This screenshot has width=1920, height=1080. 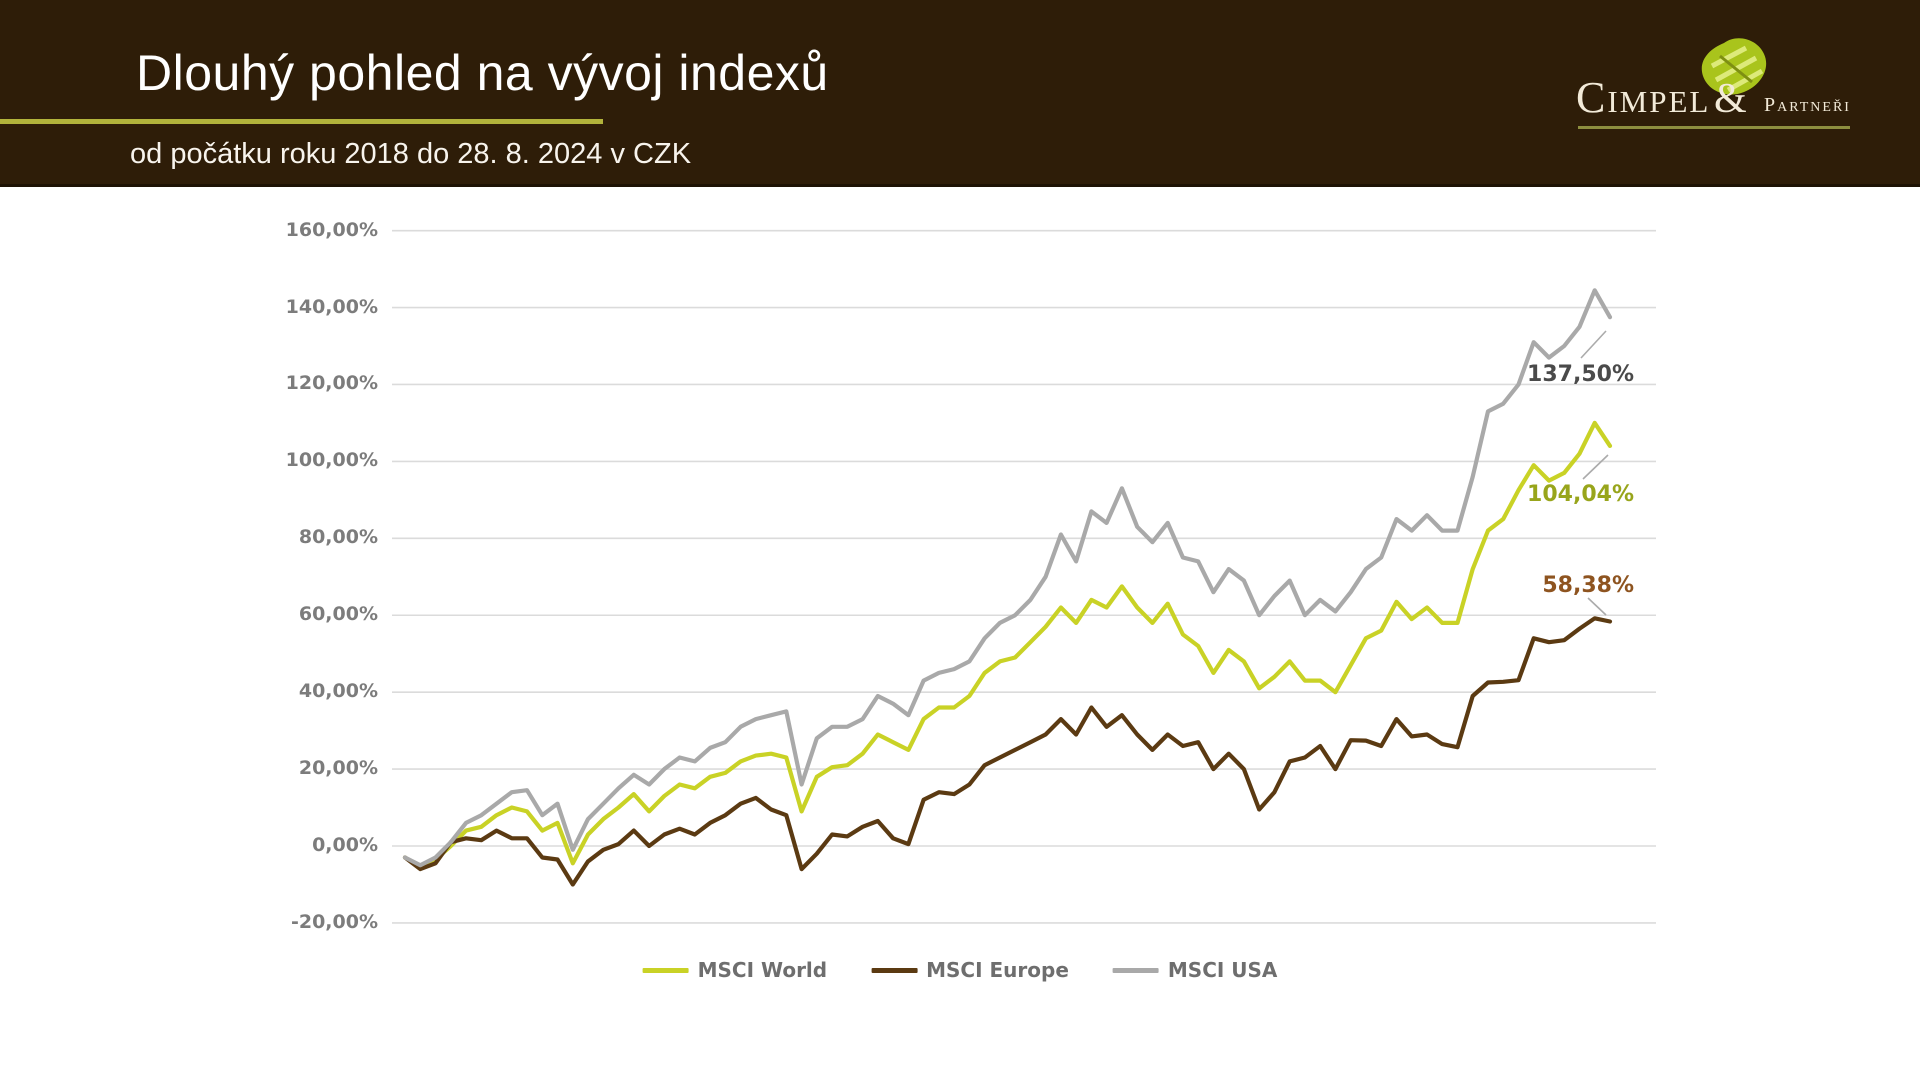 What do you see at coordinates (334, 921) in the screenshot?
I see `y-tick-label: -20,00%` at bounding box center [334, 921].